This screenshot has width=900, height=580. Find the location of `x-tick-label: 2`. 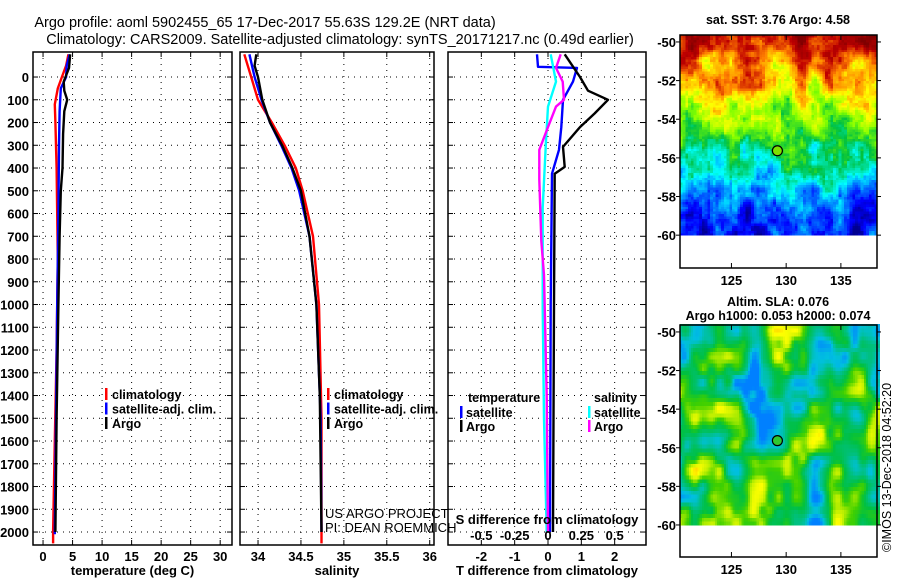

x-tick-label: 2 is located at coordinates (614, 556).